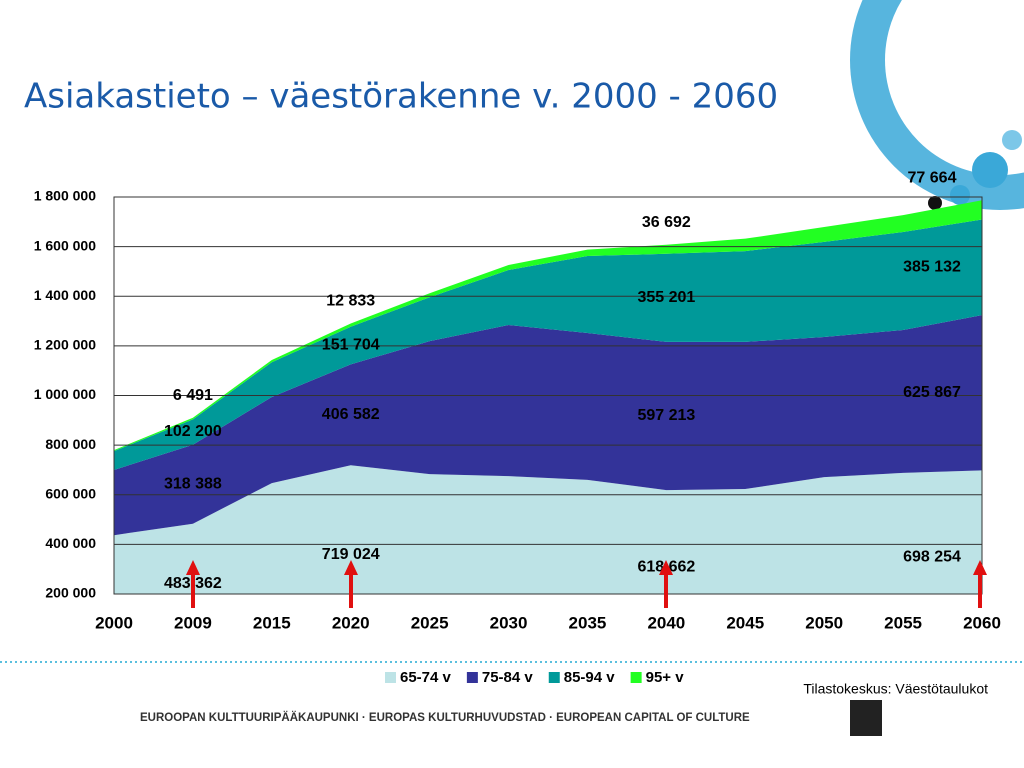  Describe the element at coordinates (745, 622) in the screenshot. I see `x-tick-label: 2045` at that location.